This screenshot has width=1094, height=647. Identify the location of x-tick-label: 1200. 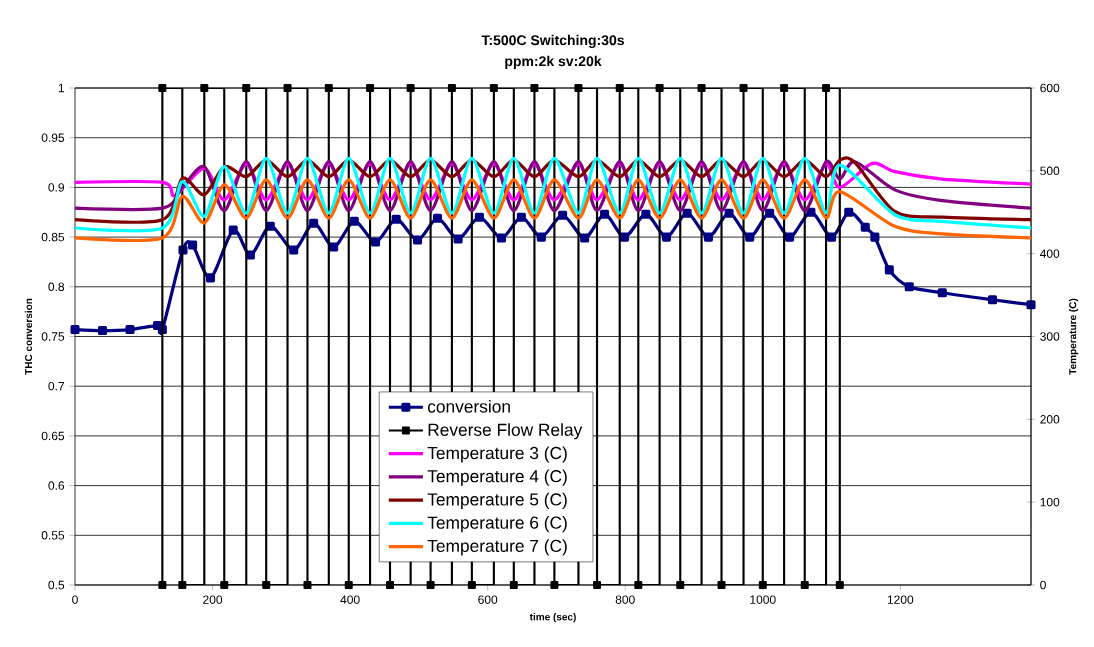
(900, 599).